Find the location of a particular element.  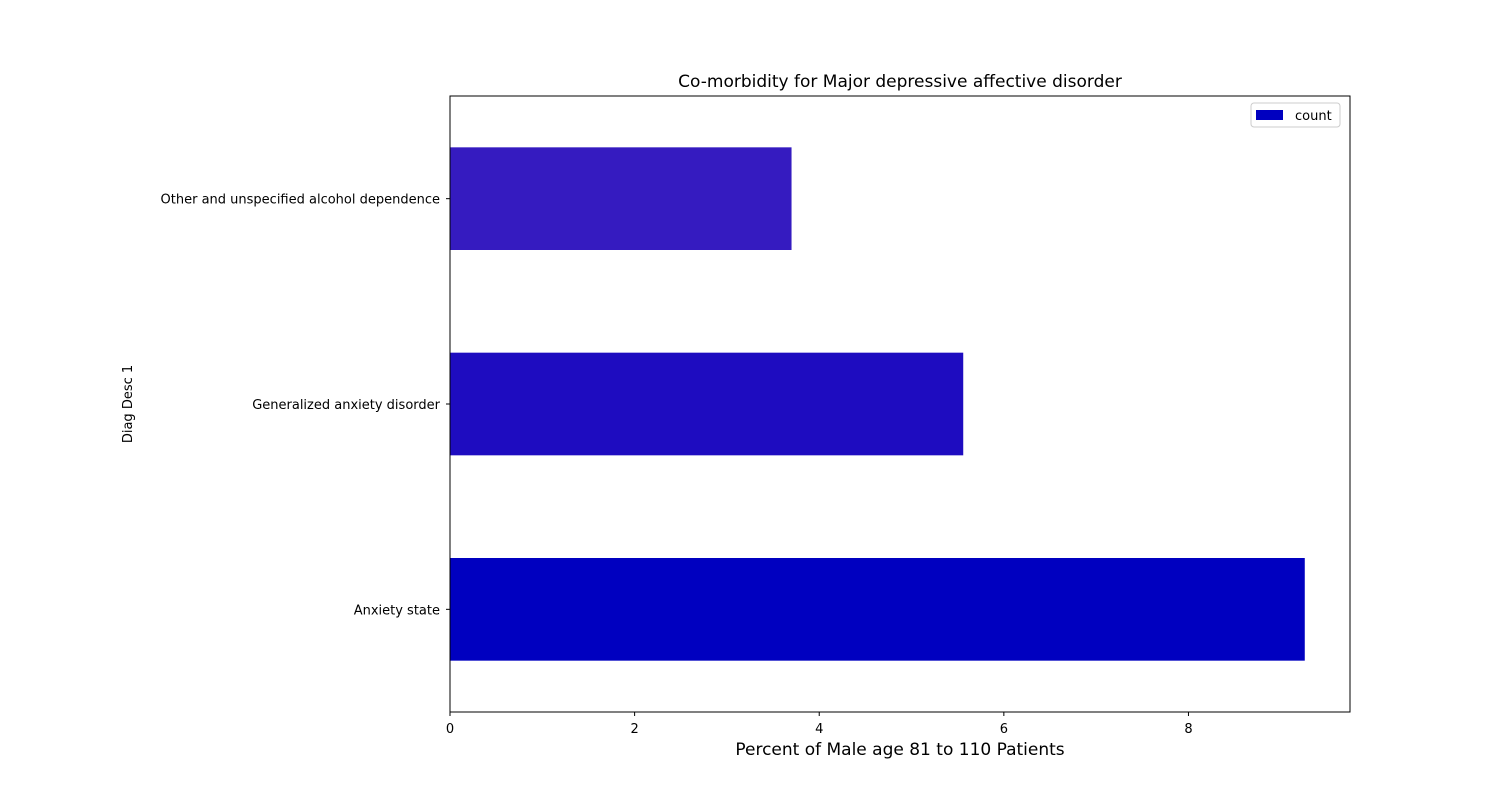

legend: count is located at coordinates (1295, 115).